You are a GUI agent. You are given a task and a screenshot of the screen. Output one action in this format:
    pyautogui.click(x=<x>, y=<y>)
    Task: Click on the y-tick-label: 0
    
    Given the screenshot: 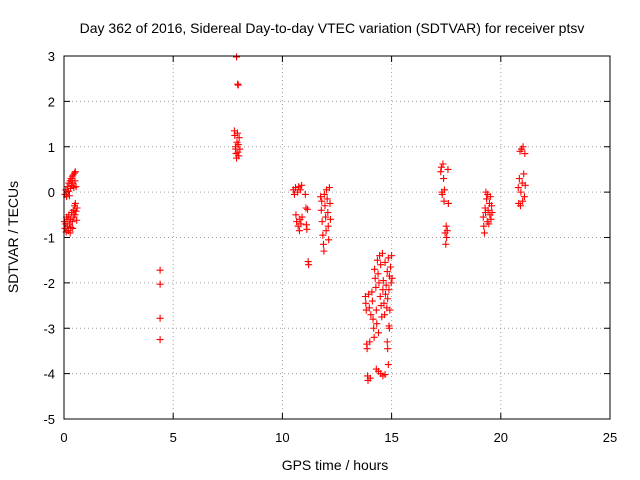 What is the action you would take?
    pyautogui.click(x=51, y=192)
    